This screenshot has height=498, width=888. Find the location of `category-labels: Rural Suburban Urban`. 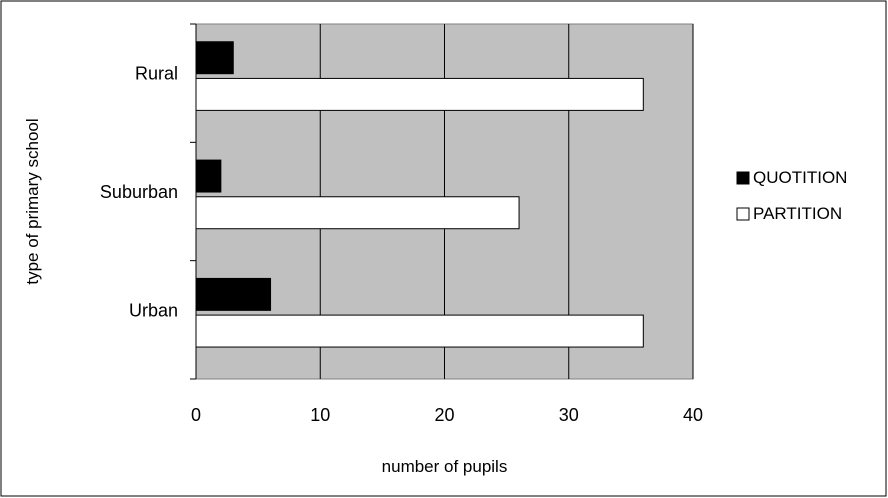

category-labels: Rural Suburban Urban is located at coordinates (139, 192).